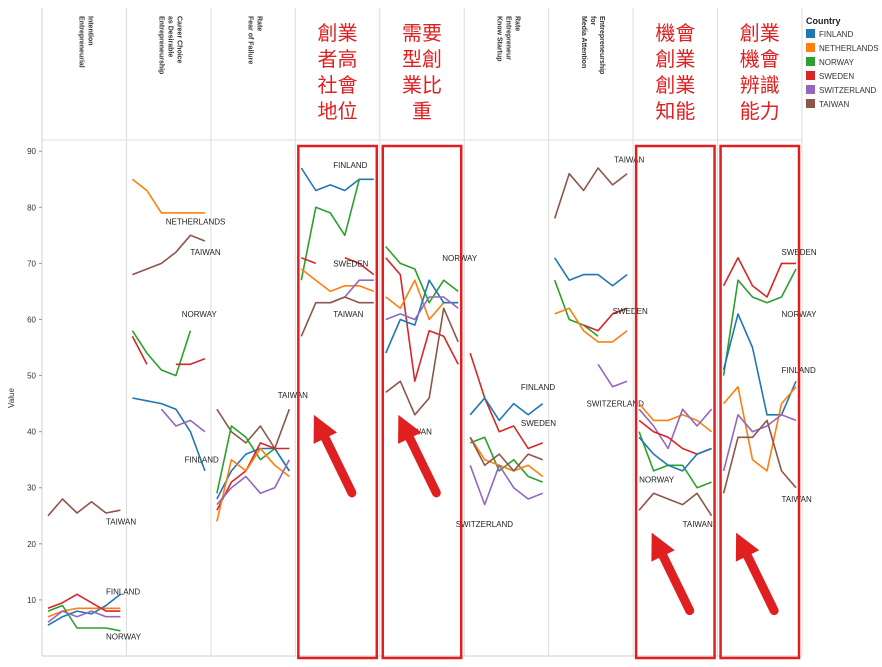 Image resolution: width=882 pixels, height=667 pixels. What do you see at coordinates (675, 111) in the screenshot?
I see `panel-title-cjk-line: 知能` at bounding box center [675, 111].